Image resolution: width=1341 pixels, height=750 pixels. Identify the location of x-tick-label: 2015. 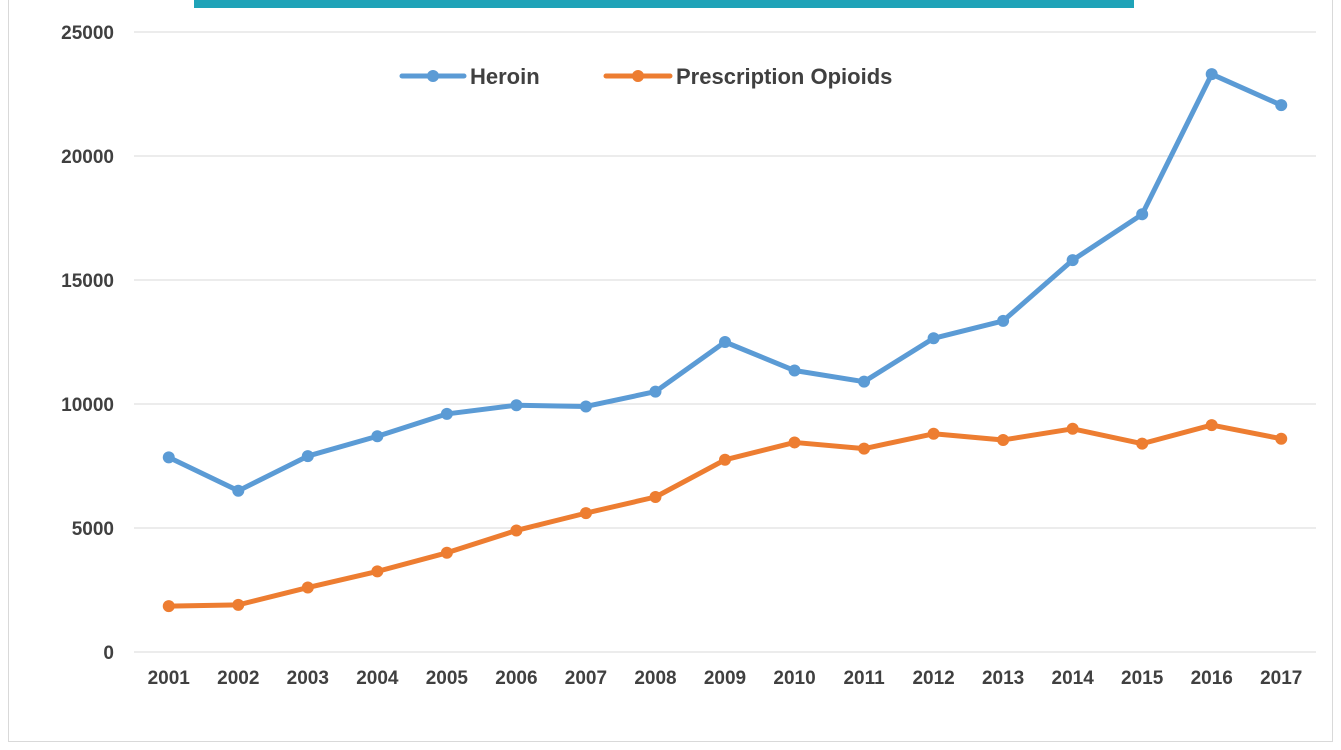
(1142, 678).